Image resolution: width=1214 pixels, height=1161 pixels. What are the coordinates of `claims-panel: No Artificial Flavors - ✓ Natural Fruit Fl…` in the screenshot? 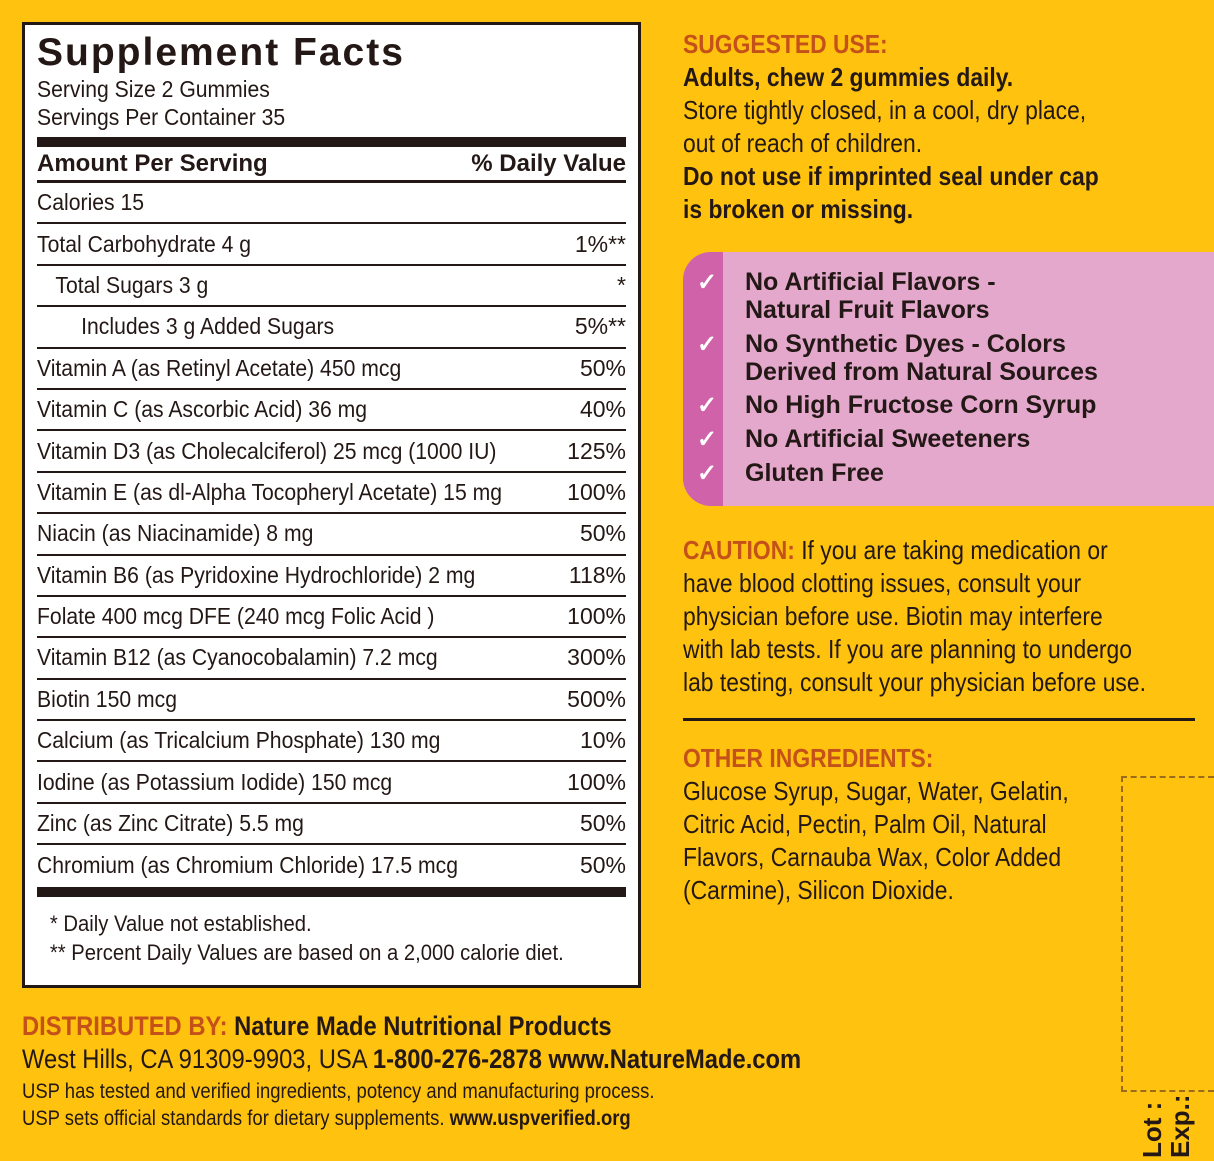 It's located at (948, 379).